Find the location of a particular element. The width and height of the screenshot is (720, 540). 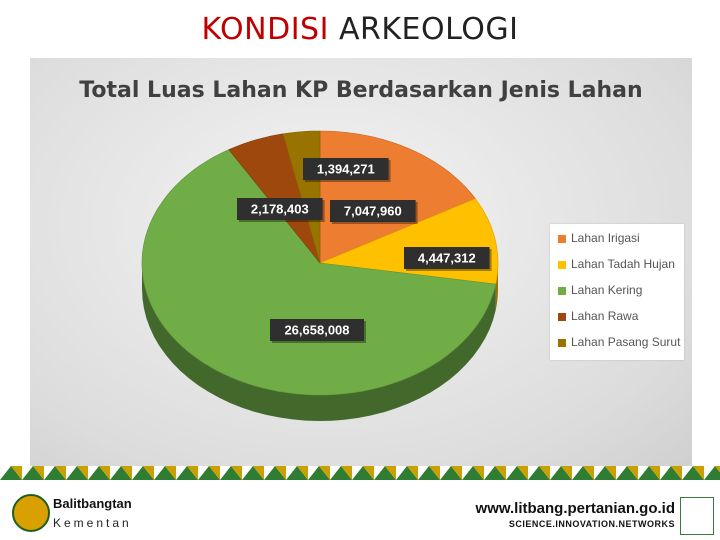

footer-pattern is located at coordinates (360, 503).